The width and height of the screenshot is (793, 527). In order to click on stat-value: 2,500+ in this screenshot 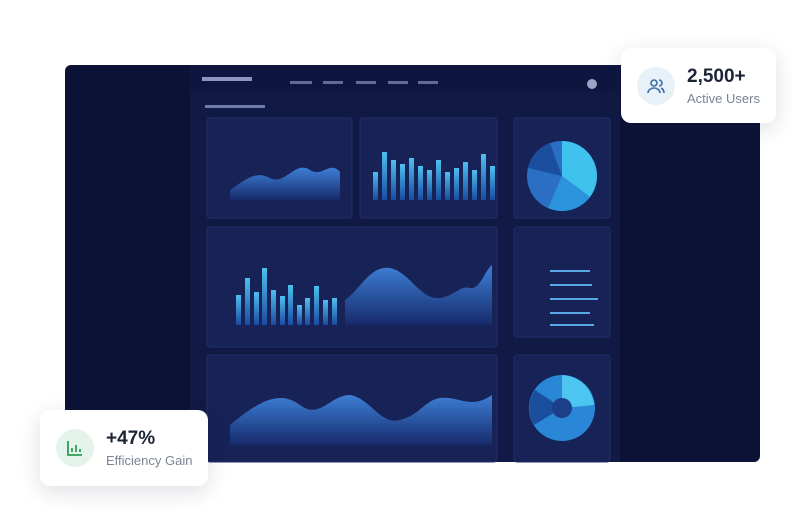, I will do `click(716, 76)`.